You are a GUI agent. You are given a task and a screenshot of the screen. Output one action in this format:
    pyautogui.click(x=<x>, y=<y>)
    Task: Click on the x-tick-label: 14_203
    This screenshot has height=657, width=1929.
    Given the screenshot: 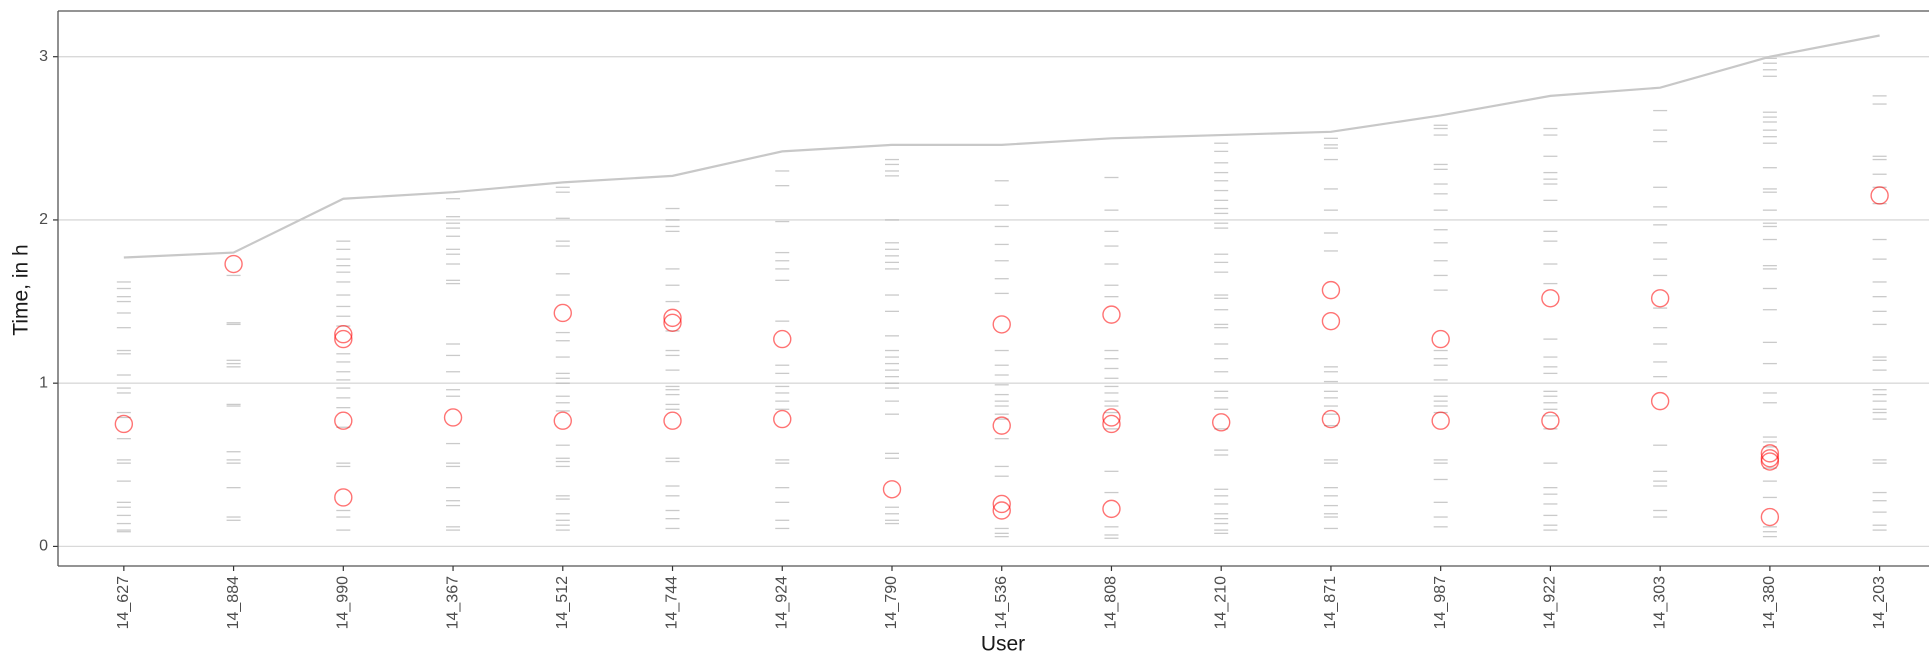 What is the action you would take?
    pyautogui.click(x=1879, y=602)
    